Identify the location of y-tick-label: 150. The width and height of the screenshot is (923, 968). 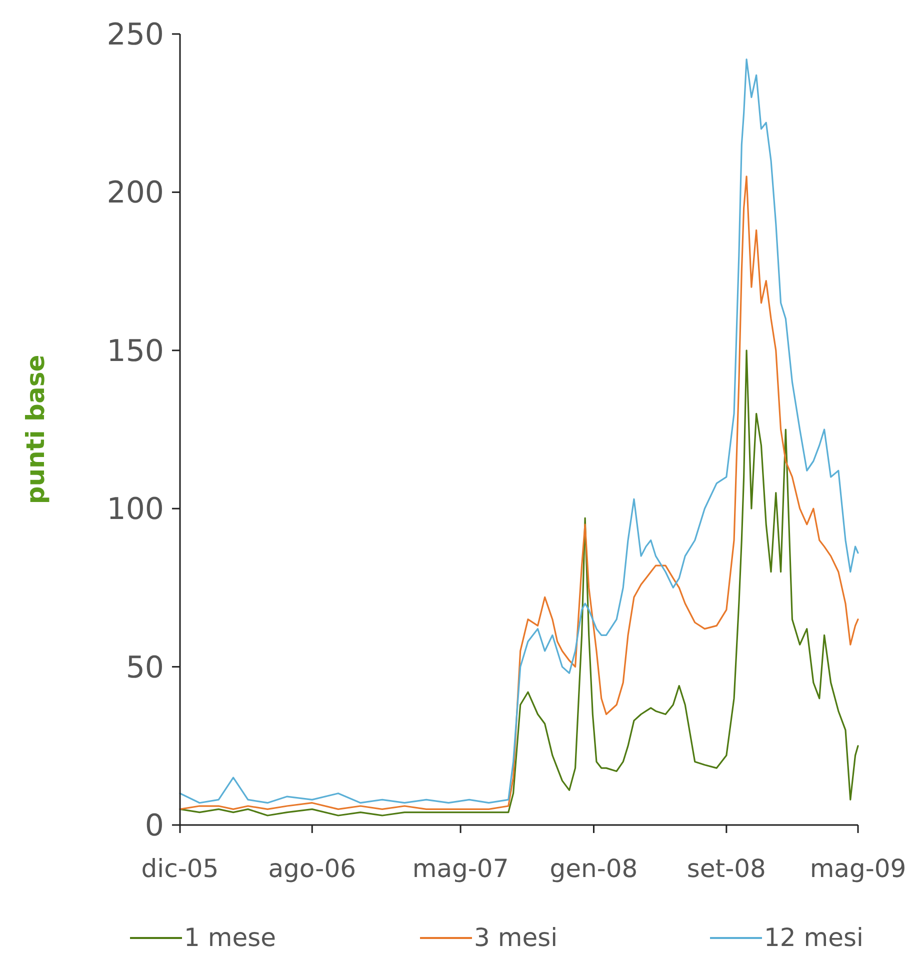
(135, 351).